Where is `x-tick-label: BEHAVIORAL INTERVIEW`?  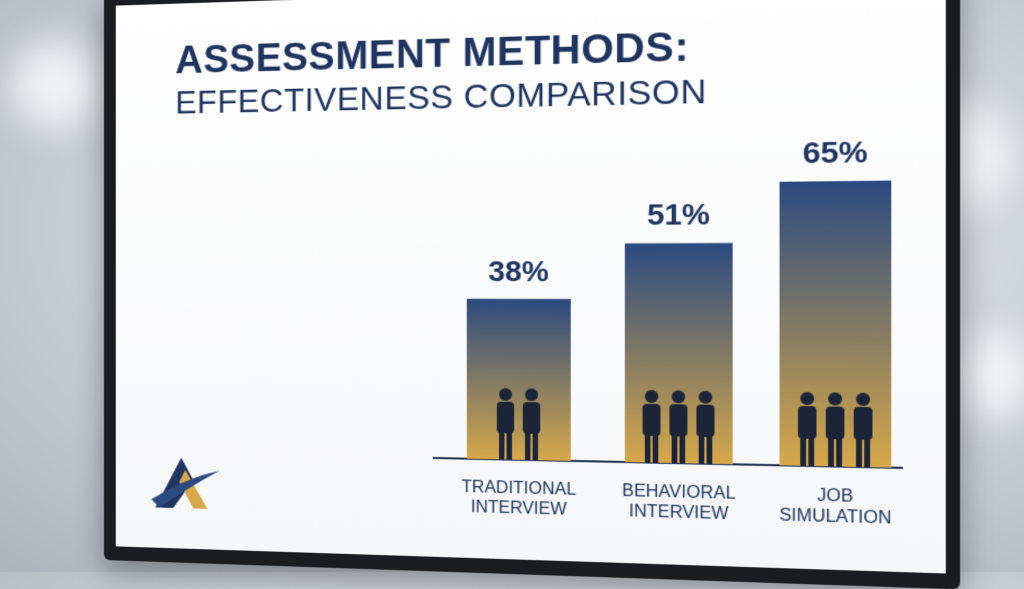
x-tick-label: BEHAVIORAL INTERVIEW is located at coordinates (679, 503).